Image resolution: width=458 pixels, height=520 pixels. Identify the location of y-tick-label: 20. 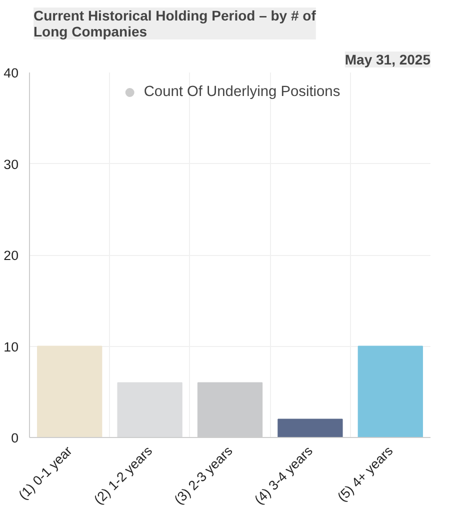
(11, 255).